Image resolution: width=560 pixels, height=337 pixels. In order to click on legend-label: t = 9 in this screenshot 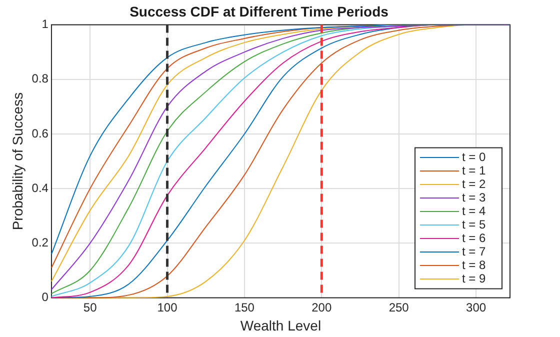, I will do `click(474, 278)`.